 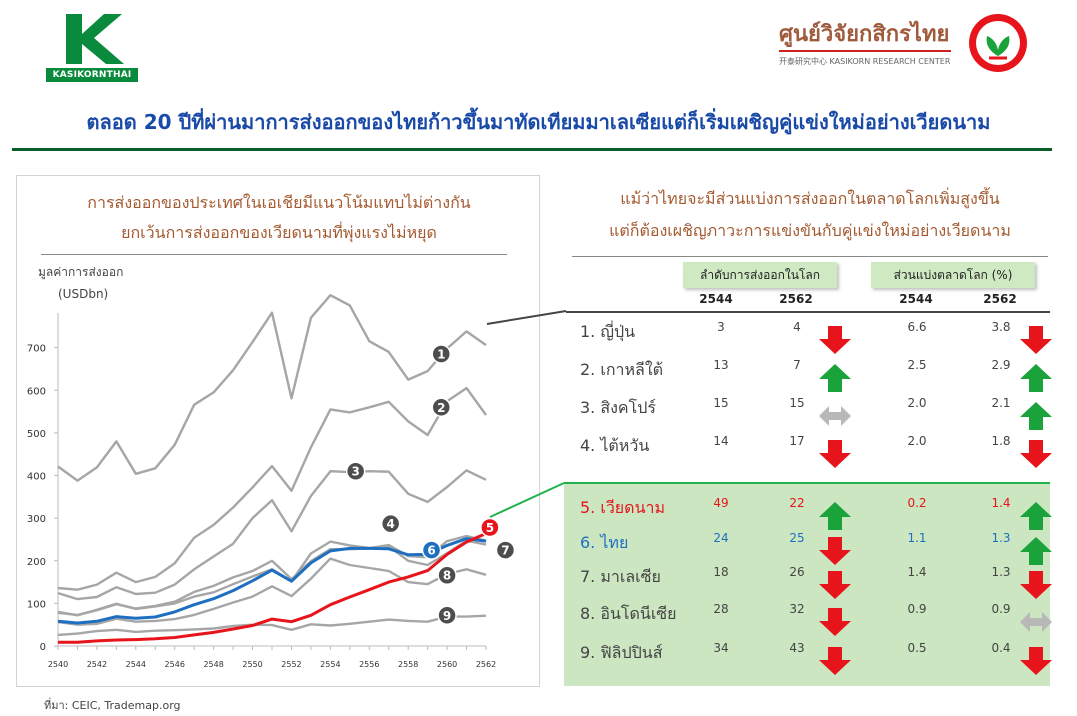 What do you see at coordinates (36, 434) in the screenshot?
I see `y-tick-label: 500` at bounding box center [36, 434].